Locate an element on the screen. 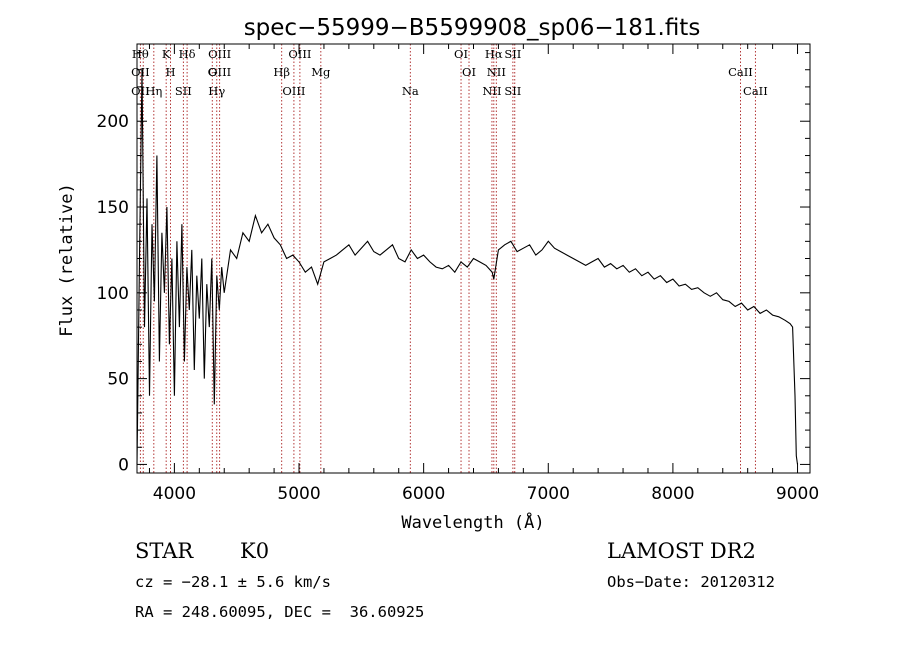  observation-date: Obs−Date: 20120312 is located at coordinates (691, 582).